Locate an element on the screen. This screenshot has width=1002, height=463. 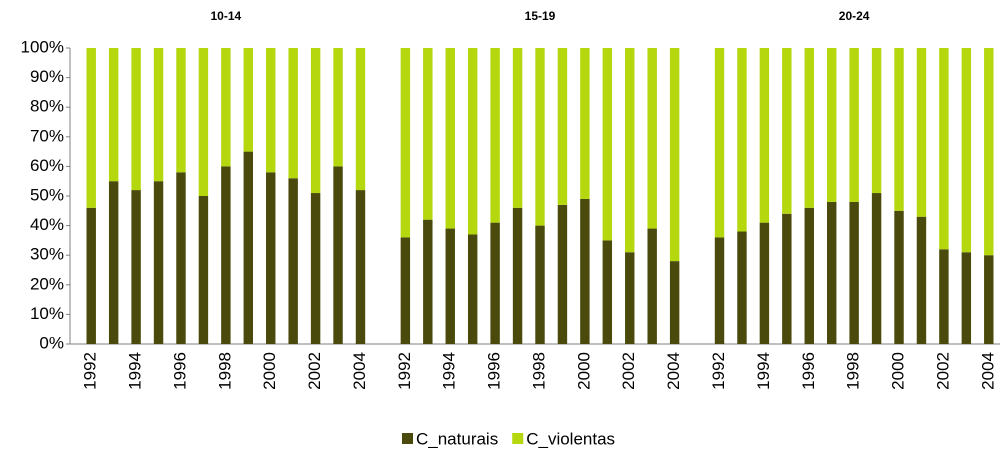
x-tick-label: 1992 is located at coordinates (718, 371).